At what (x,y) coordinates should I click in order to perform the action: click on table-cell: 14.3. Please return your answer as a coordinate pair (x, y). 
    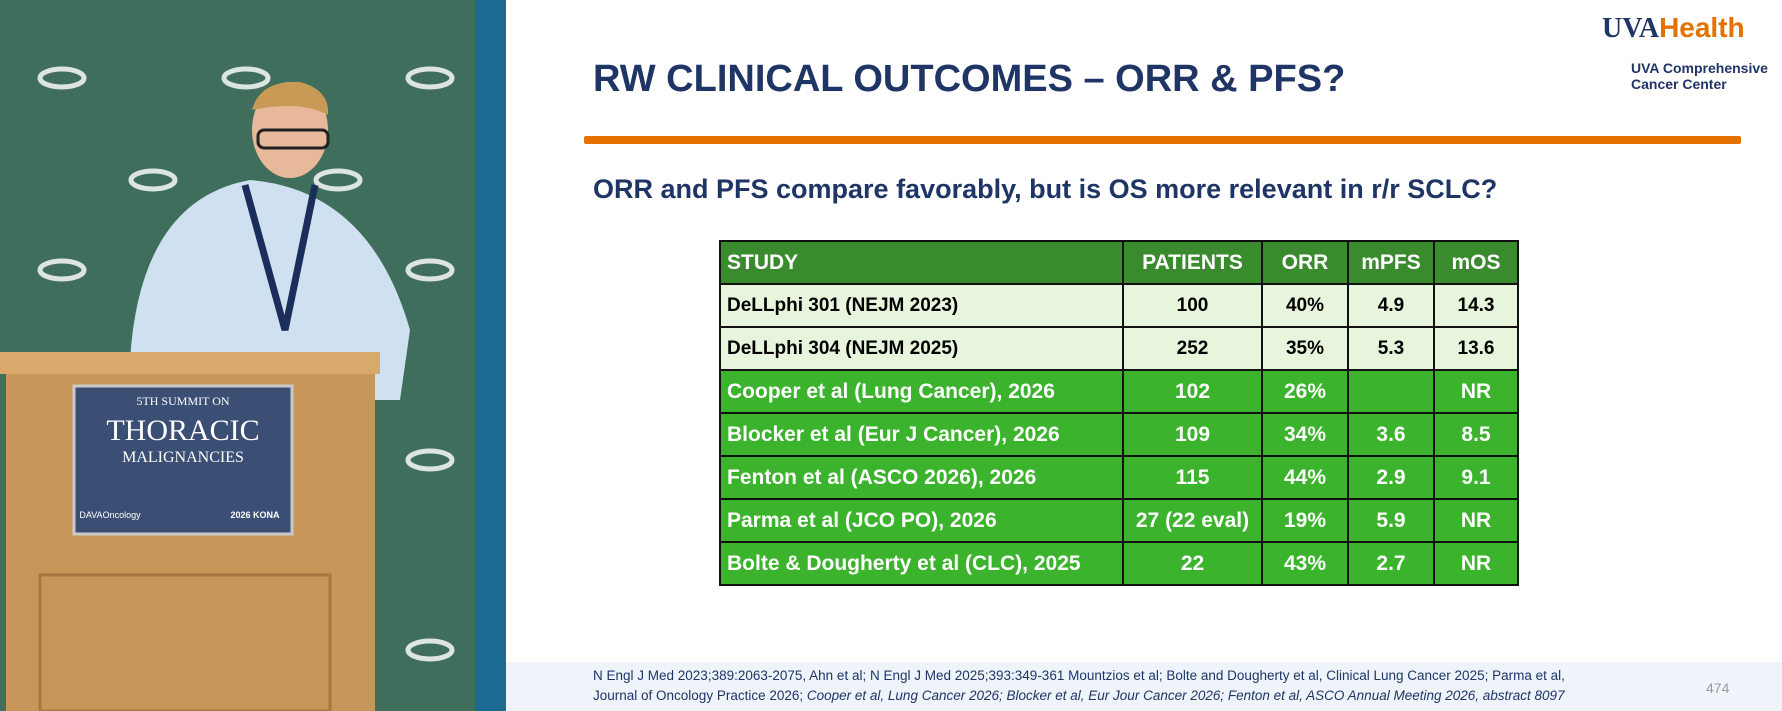
    Looking at the image, I should click on (1476, 305).